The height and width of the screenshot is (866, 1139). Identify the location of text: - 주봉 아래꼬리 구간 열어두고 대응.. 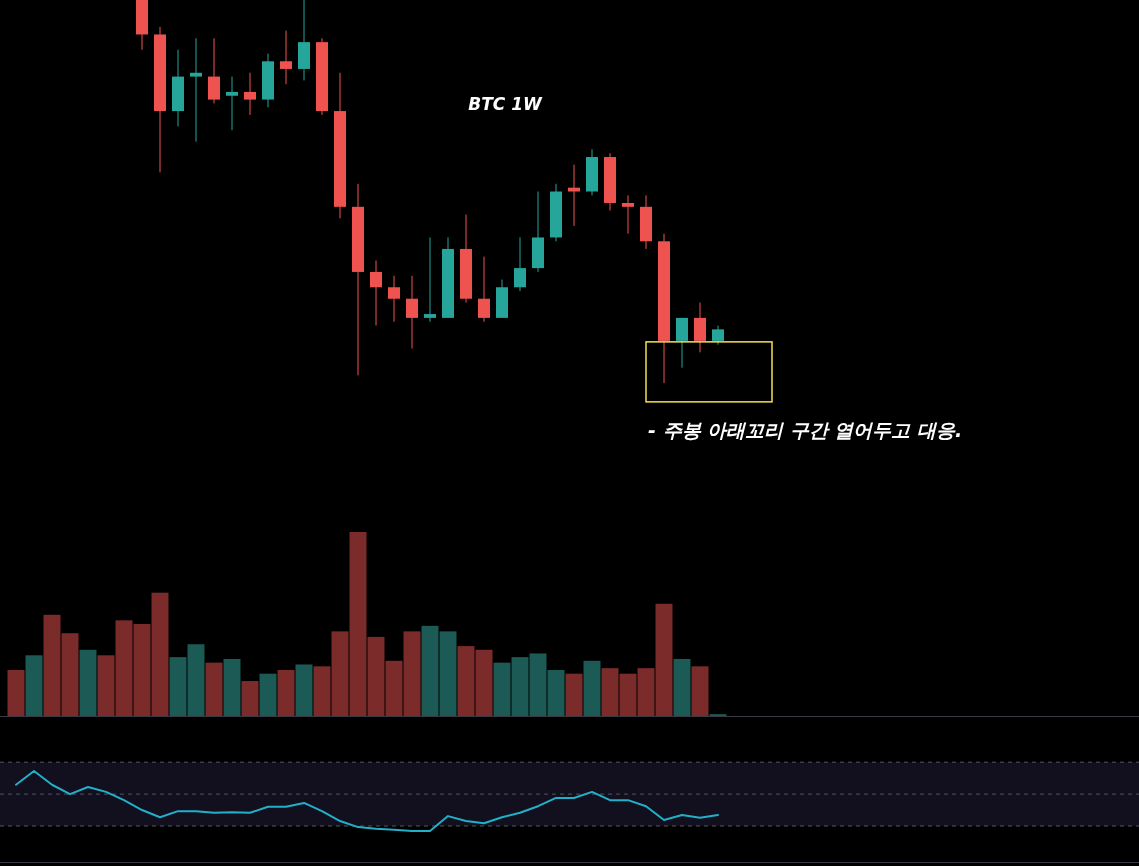
(805, 430).